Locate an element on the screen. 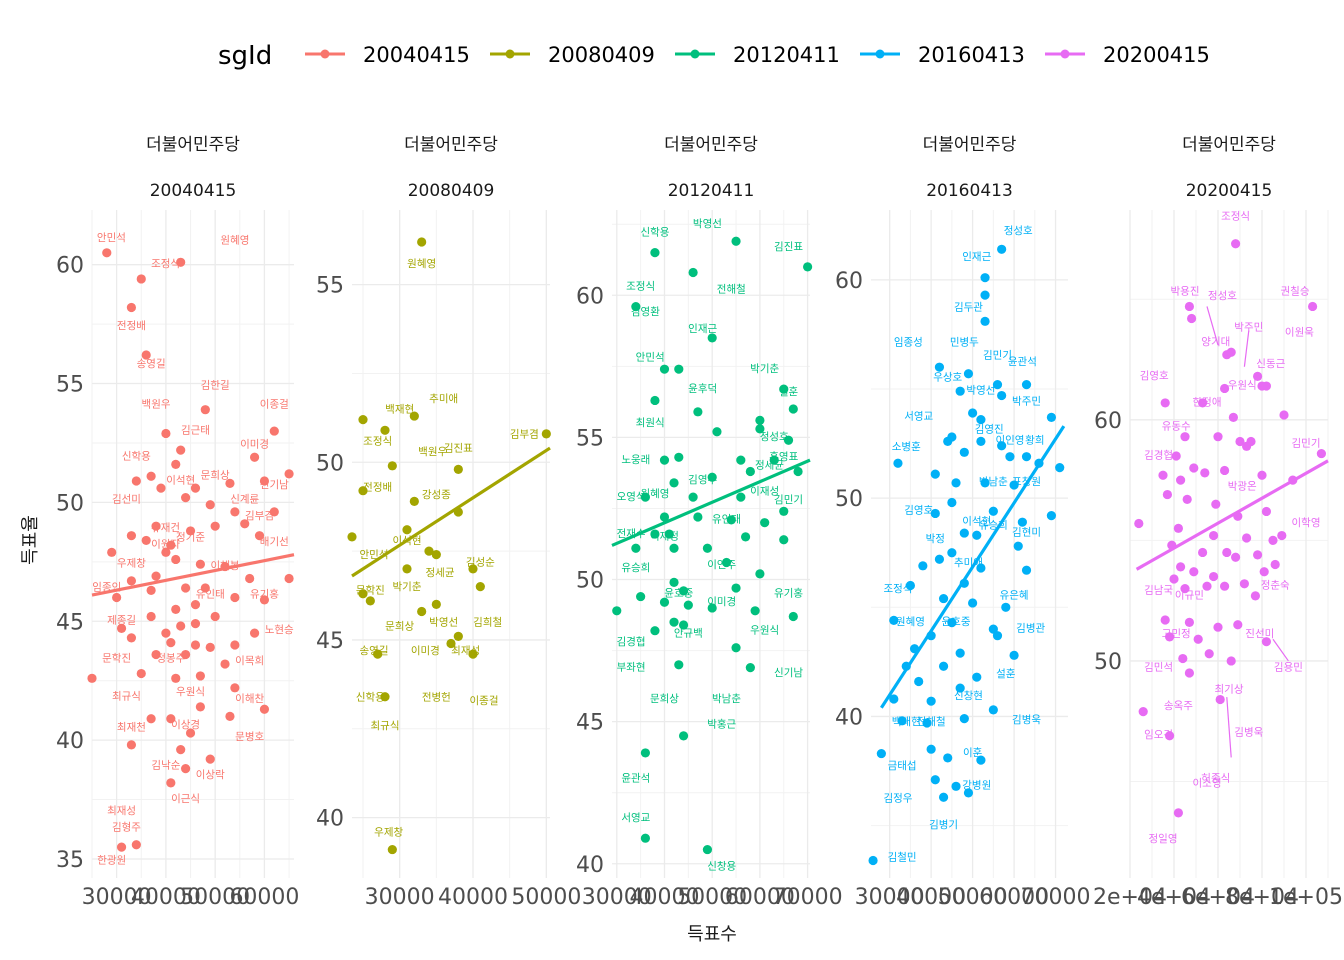 The height and width of the screenshot is (960, 1344). point-label: 강병원 is located at coordinates (976, 785).